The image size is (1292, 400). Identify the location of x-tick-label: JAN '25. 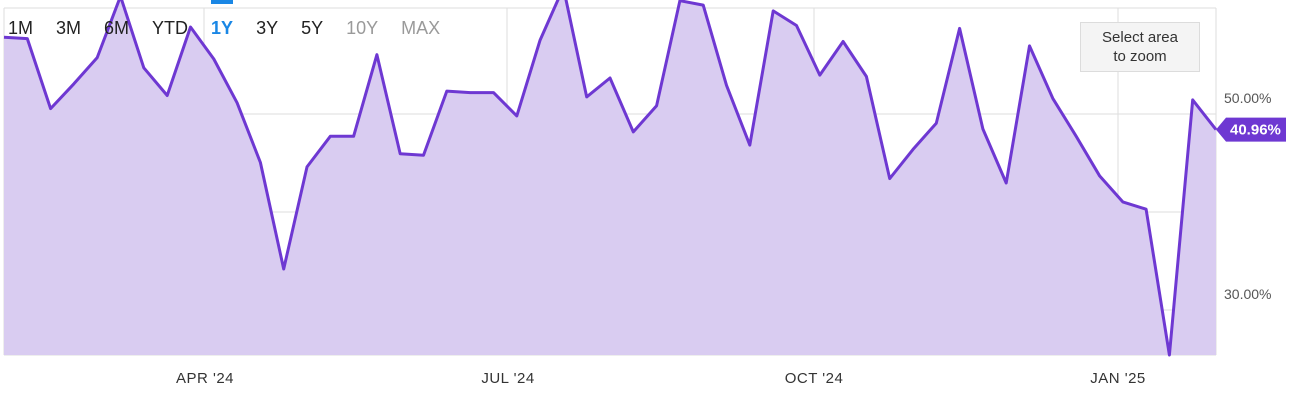
(1118, 378).